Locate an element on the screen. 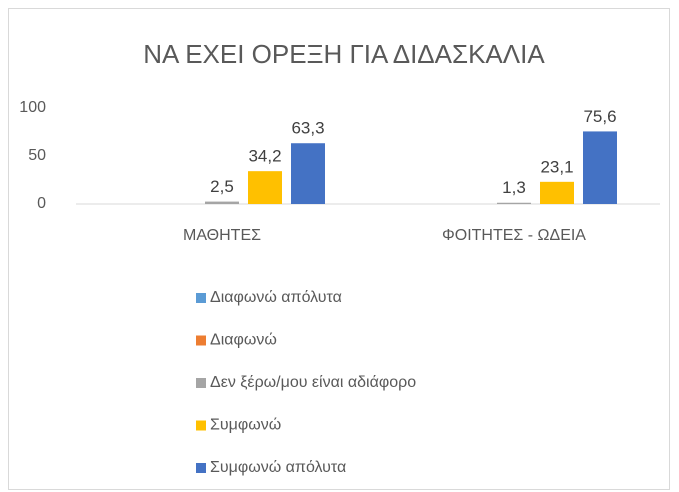 Image resolution: width=679 pixels, height=492 pixels. legend-label: Διαφωνώ απόλυτα is located at coordinates (276, 297).